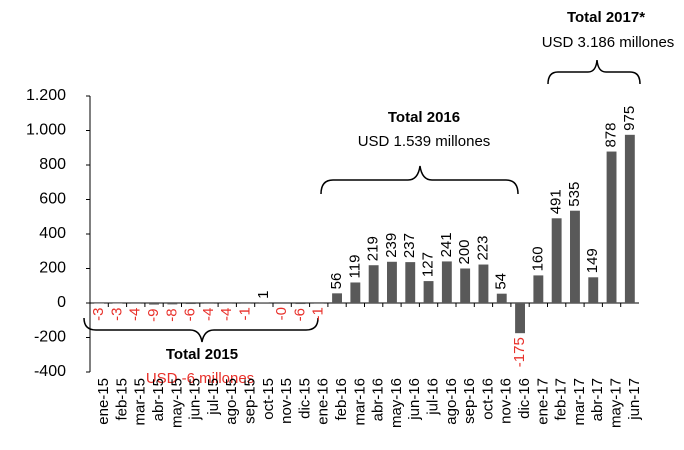  Describe the element at coordinates (52, 268) in the screenshot. I see `y-tick-label: 200` at that location.